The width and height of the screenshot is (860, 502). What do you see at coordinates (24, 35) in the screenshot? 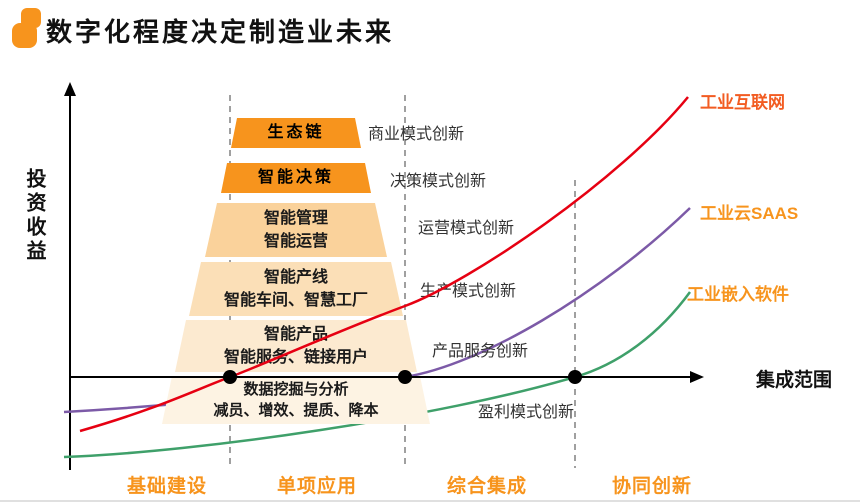
I see `logo-square-bottom` at bounding box center [24, 35].